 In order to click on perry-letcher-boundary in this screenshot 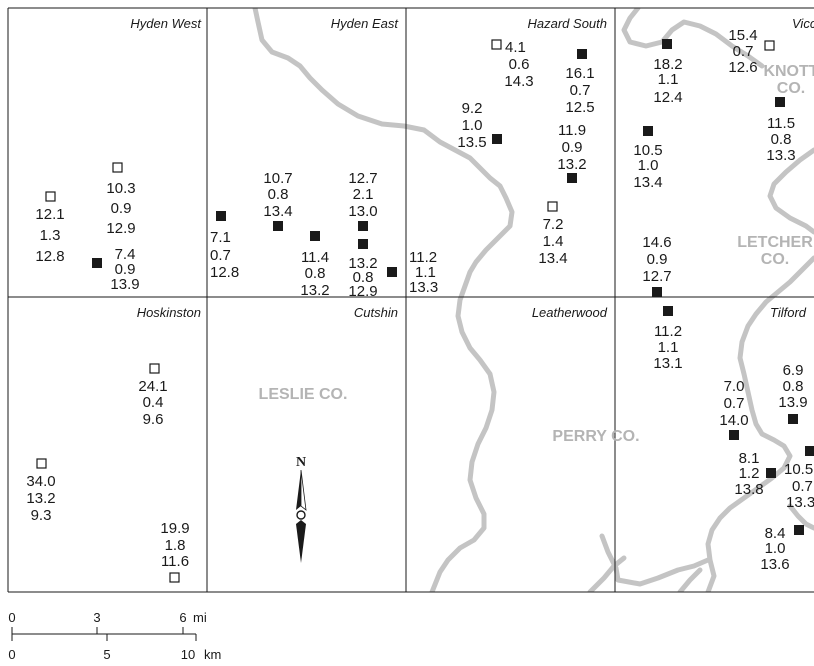, I will do `click(759, 369)`.